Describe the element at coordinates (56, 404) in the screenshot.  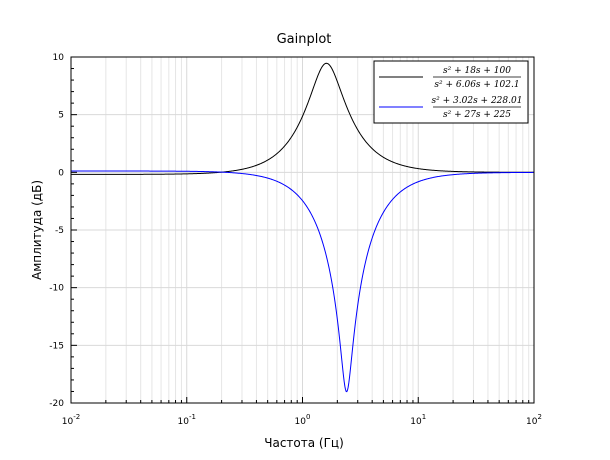
I see `y-tick-label: -20` at that location.